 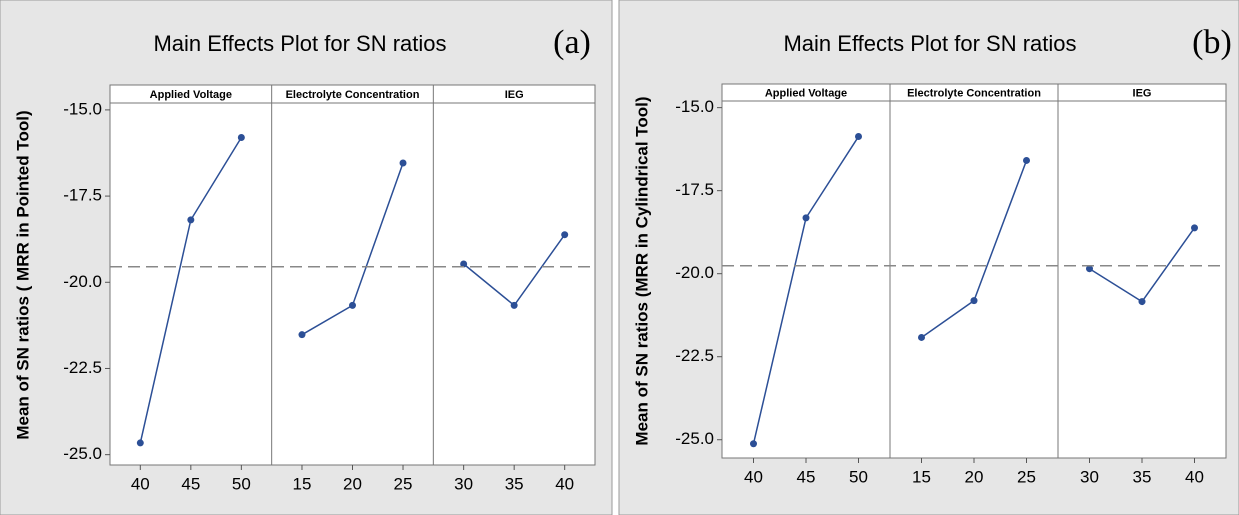 What do you see at coordinates (572, 42) in the screenshot?
I see `panel-tag: (a)` at bounding box center [572, 42].